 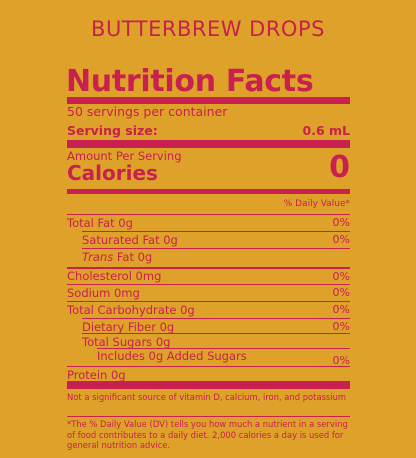 What do you see at coordinates (208, 144) in the screenshot?
I see `thick-rule` at bounding box center [208, 144].